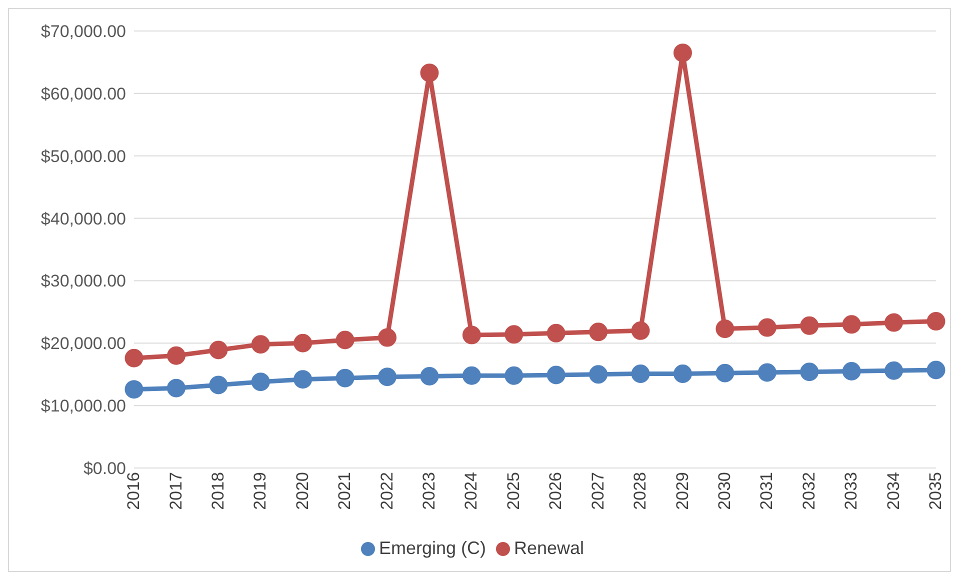 The image size is (957, 578). Describe the element at coordinates (471, 491) in the screenshot. I see `x-tick-label: 2024` at that location.